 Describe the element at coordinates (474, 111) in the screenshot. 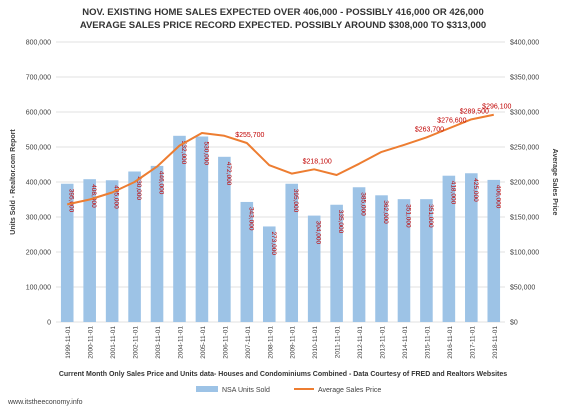

I see `price-value-label: $289,500` at that location.